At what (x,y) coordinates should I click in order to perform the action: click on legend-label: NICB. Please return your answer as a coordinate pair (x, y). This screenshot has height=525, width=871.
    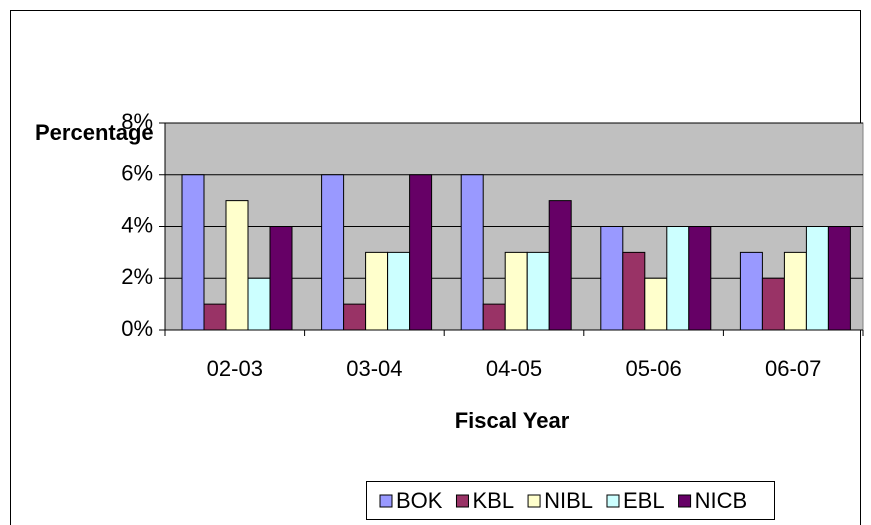
    Looking at the image, I should click on (721, 500).